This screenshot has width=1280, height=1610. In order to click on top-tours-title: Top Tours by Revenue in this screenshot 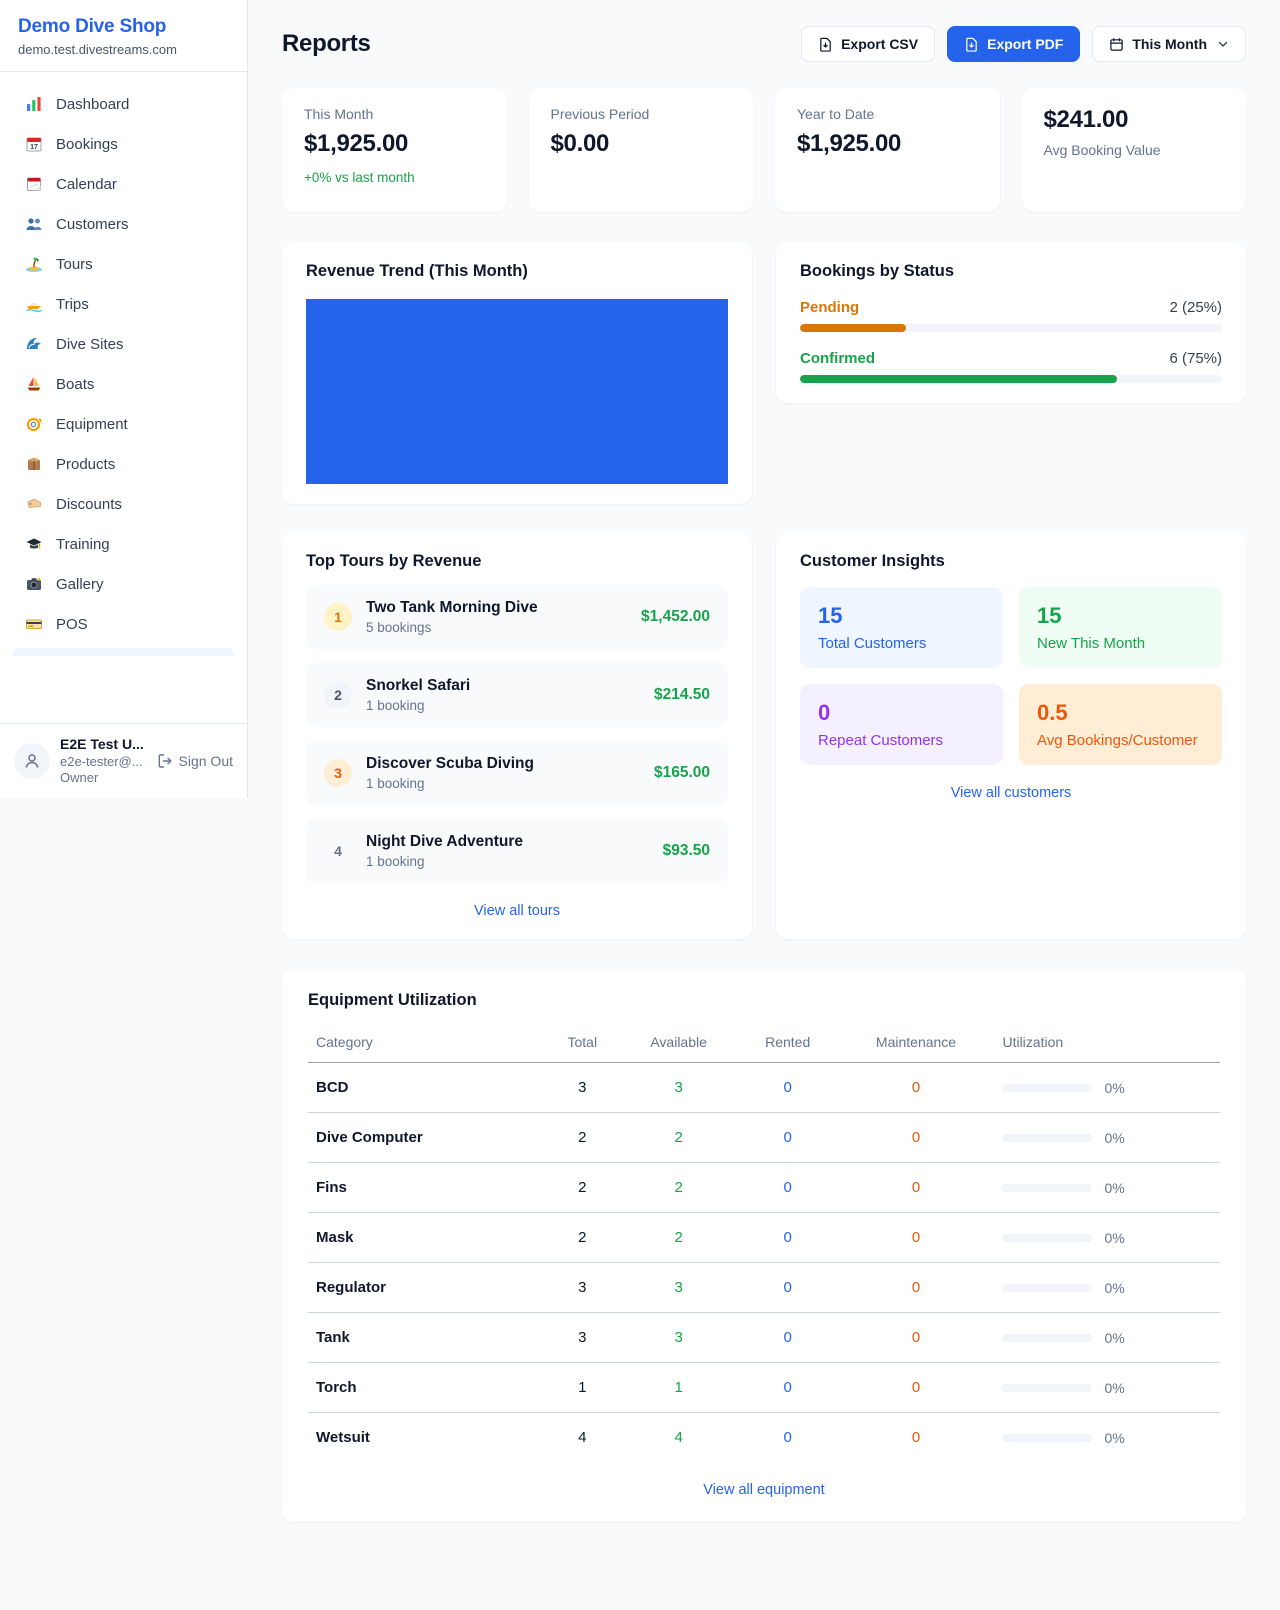, I will do `click(394, 561)`.